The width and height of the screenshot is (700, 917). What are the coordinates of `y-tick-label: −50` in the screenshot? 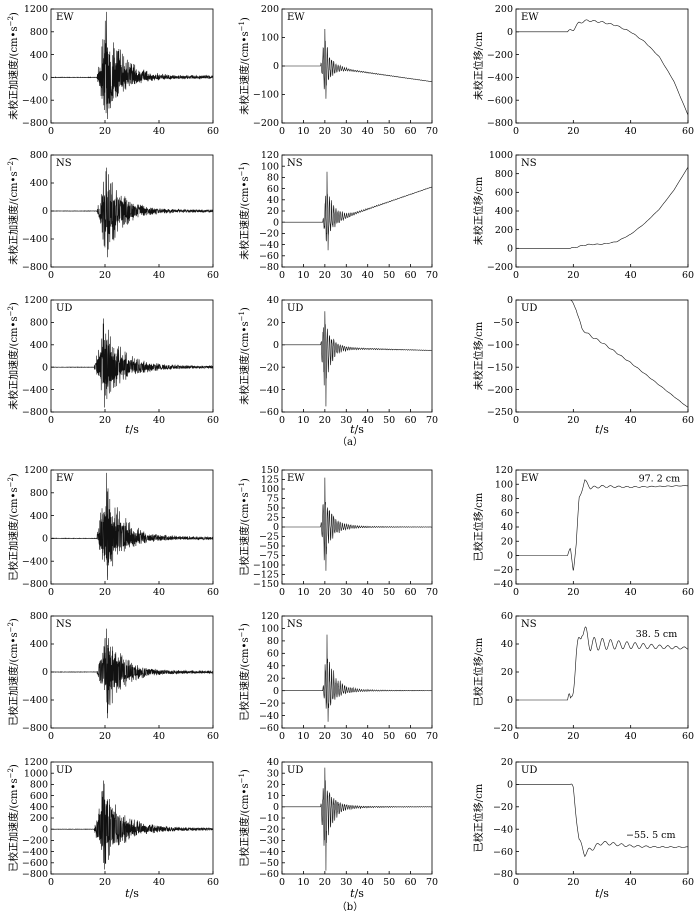 It's located at (503, 323).